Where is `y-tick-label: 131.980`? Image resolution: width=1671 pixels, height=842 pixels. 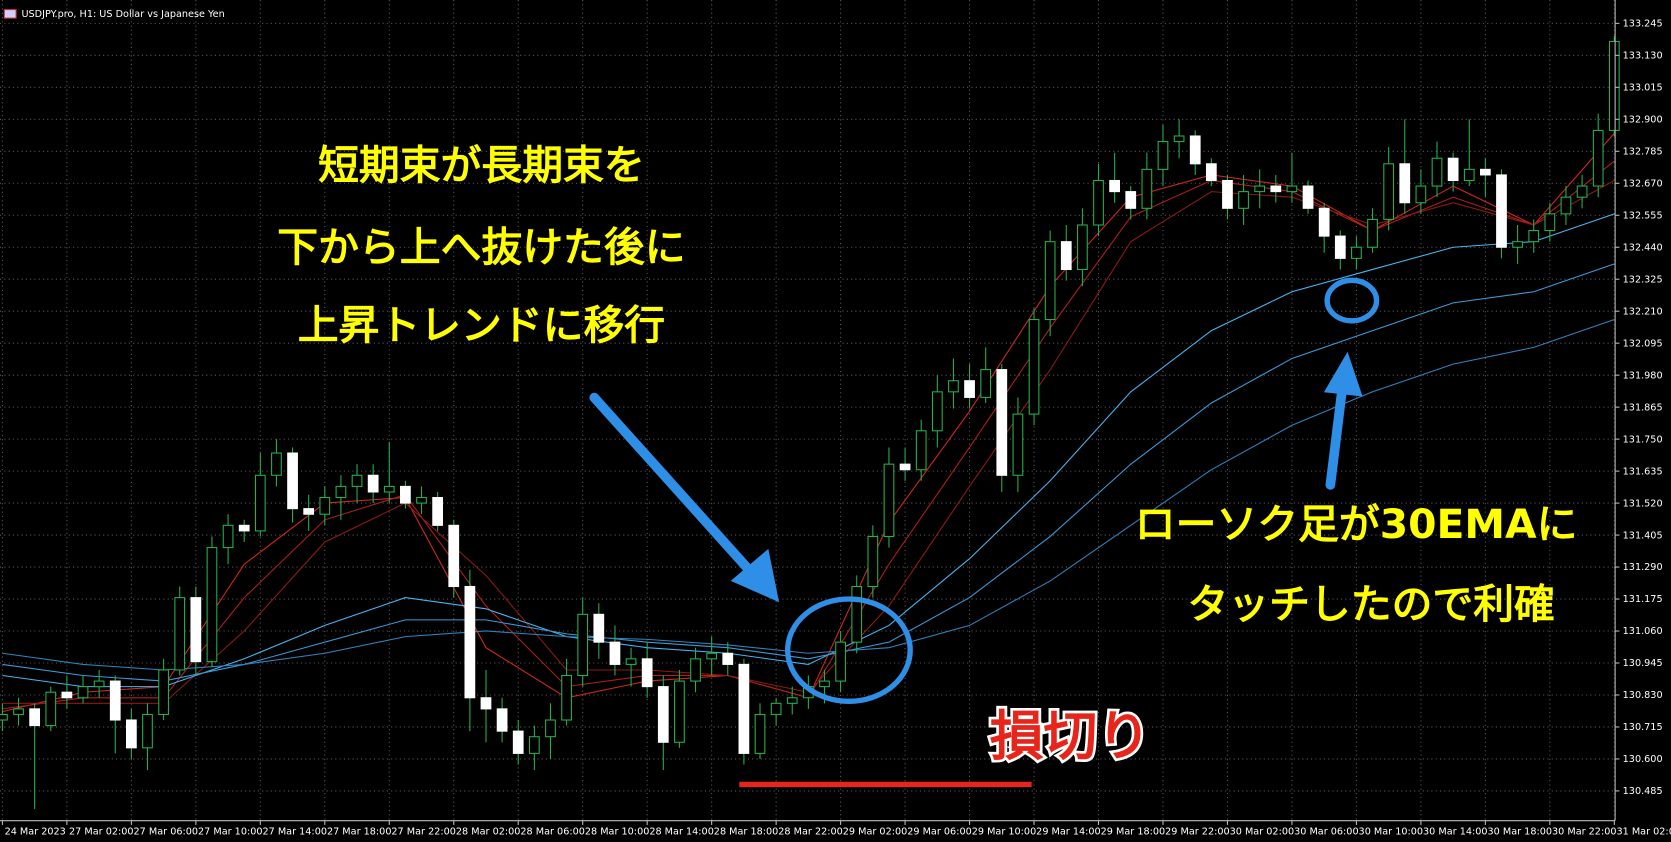
y-tick-label: 131.980 is located at coordinates (1643, 375).